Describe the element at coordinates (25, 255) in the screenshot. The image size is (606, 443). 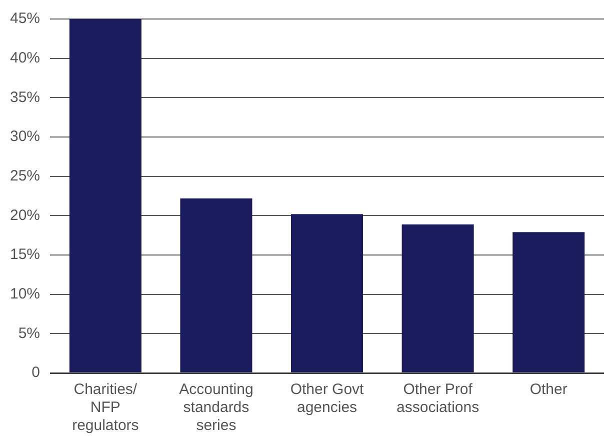
I see `y-tick-label: 15%` at that location.